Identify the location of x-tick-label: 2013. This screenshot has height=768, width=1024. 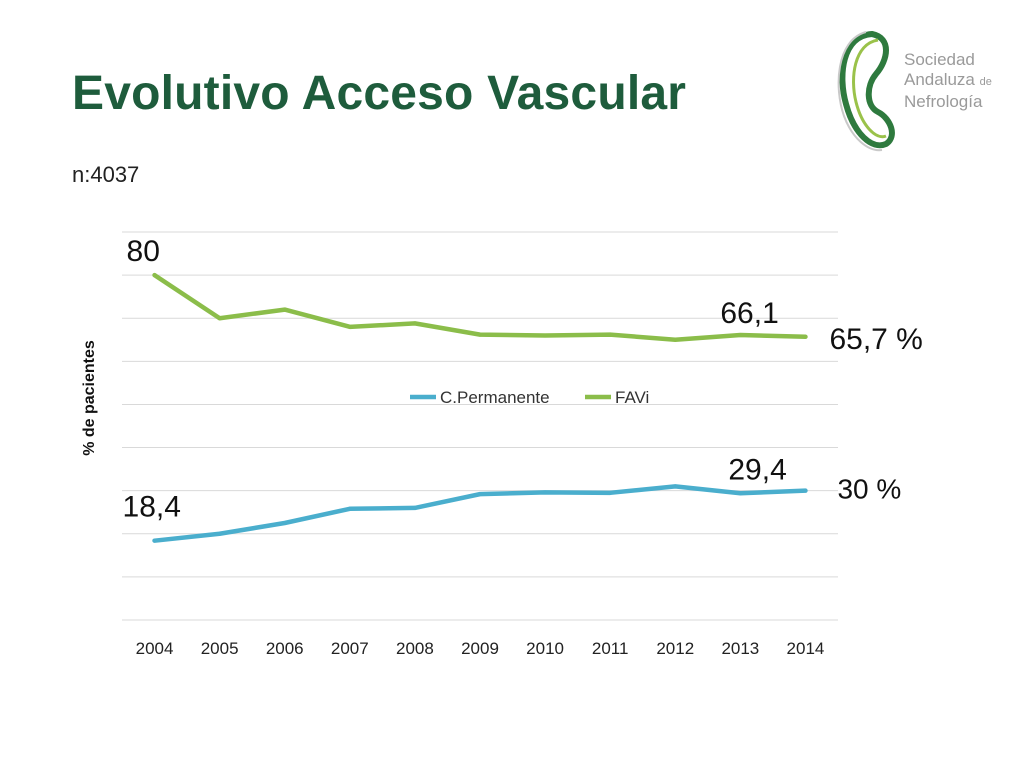
(740, 648).